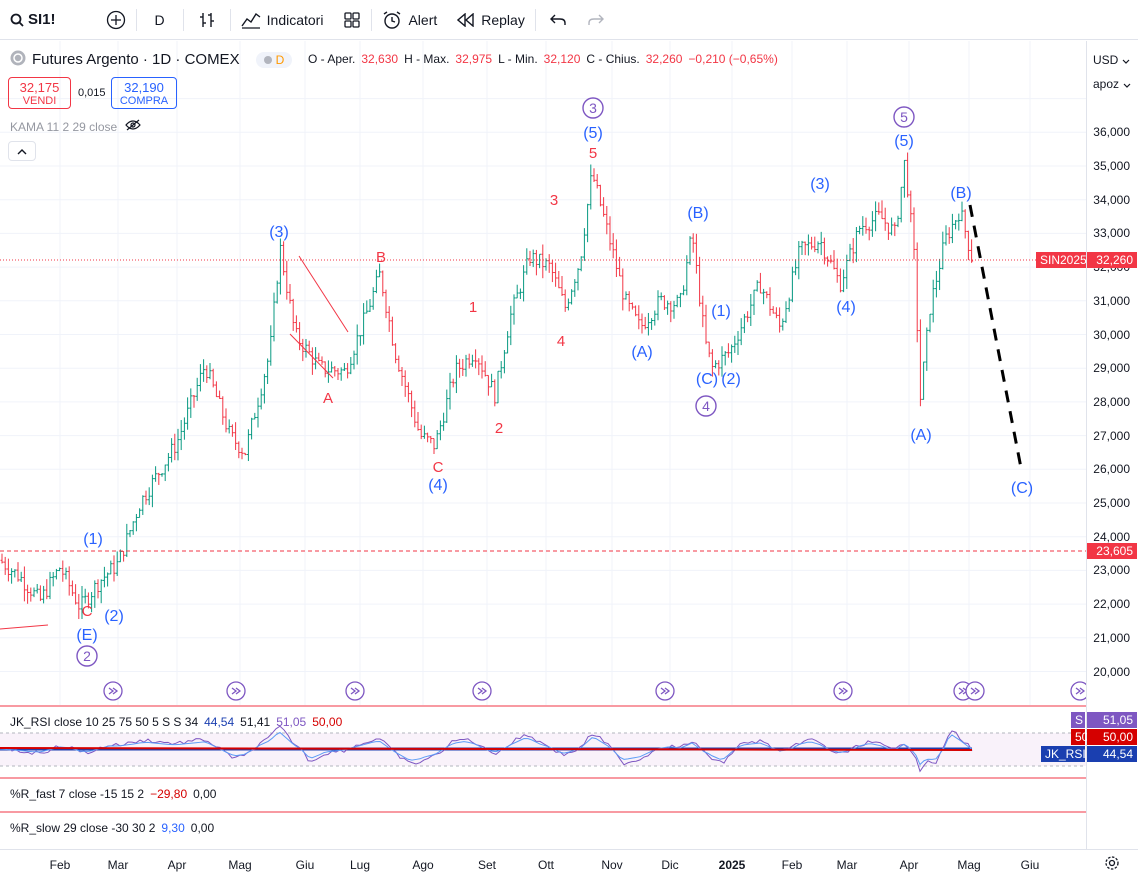  What do you see at coordinates (251, 20) in the screenshot?
I see `indicators-icon` at bounding box center [251, 20].